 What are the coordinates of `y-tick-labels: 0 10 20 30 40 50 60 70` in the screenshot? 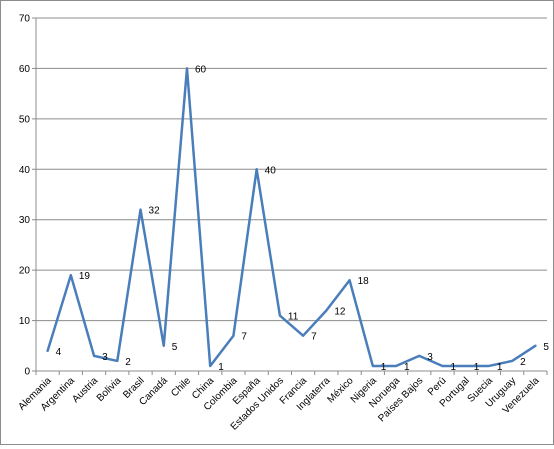 It's located at (25, 196).